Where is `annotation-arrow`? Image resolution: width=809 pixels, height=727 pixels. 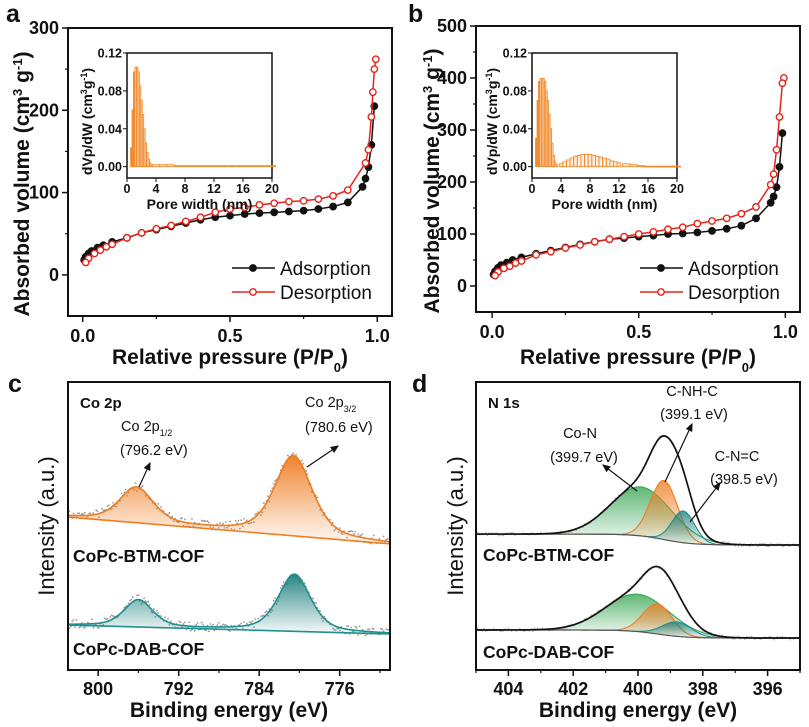 annotation-arrow is located at coordinates (705, 502).